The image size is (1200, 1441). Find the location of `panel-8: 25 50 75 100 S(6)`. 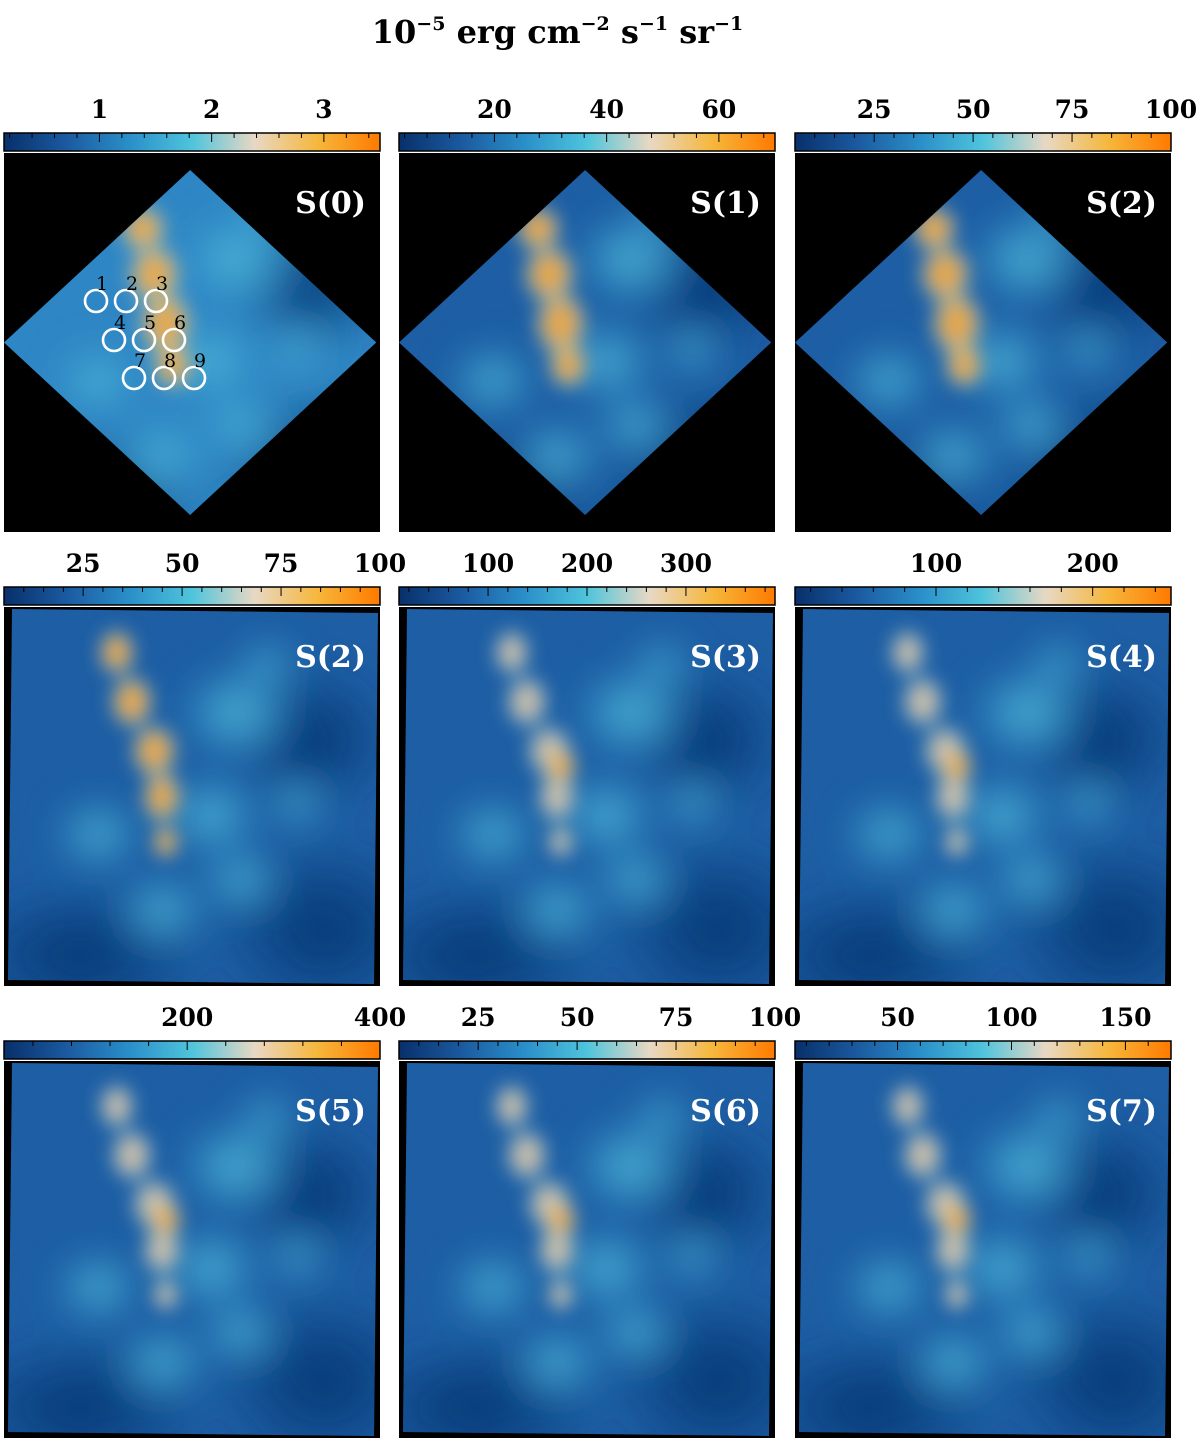

panel-8: 25 50 75 100 S(6) is located at coordinates (599, 1220).